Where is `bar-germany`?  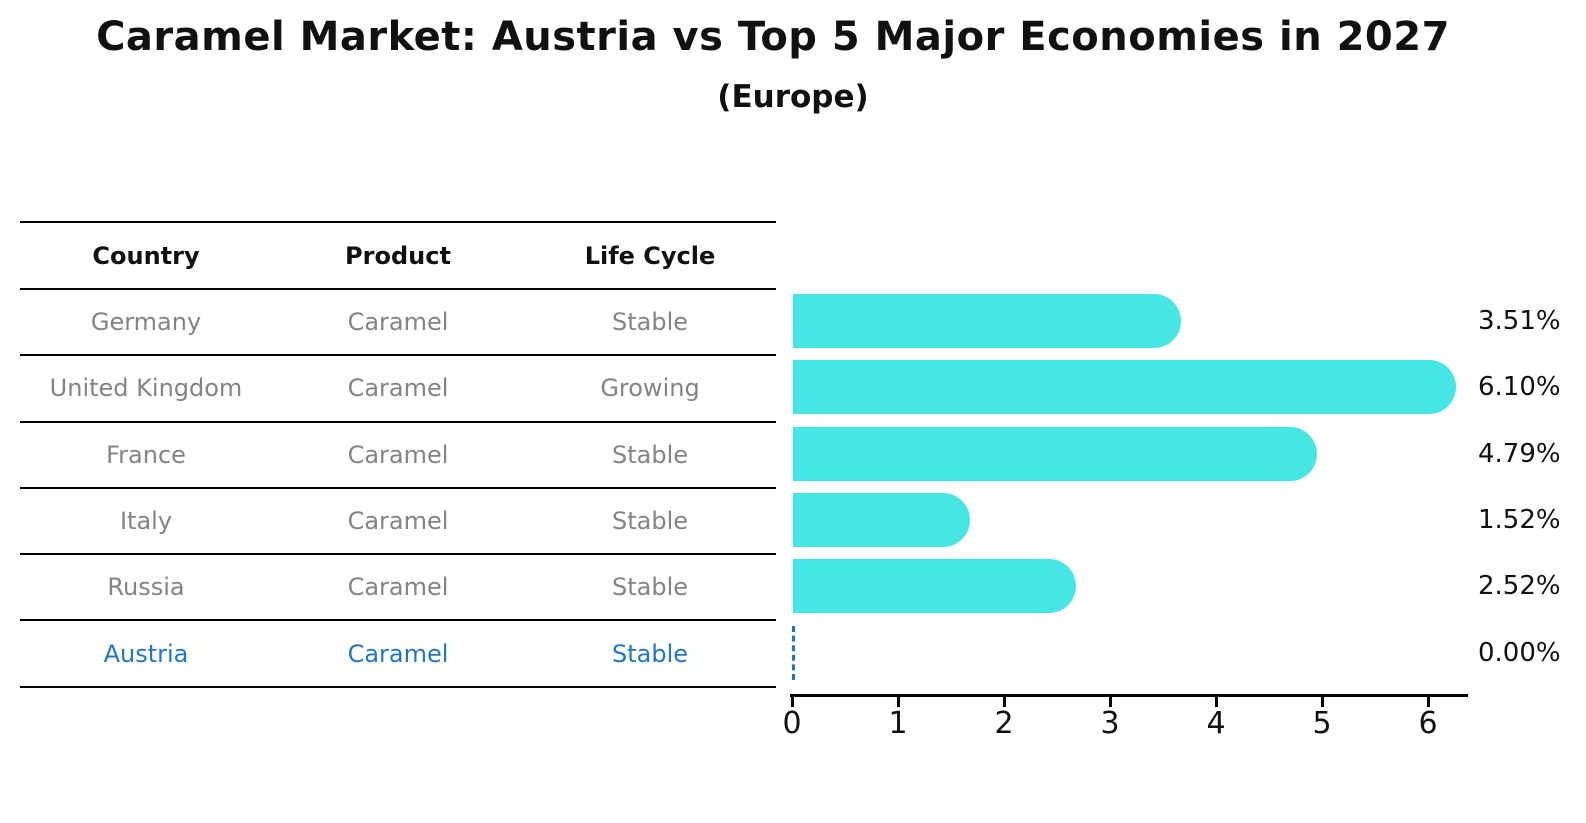 bar-germany is located at coordinates (987, 321).